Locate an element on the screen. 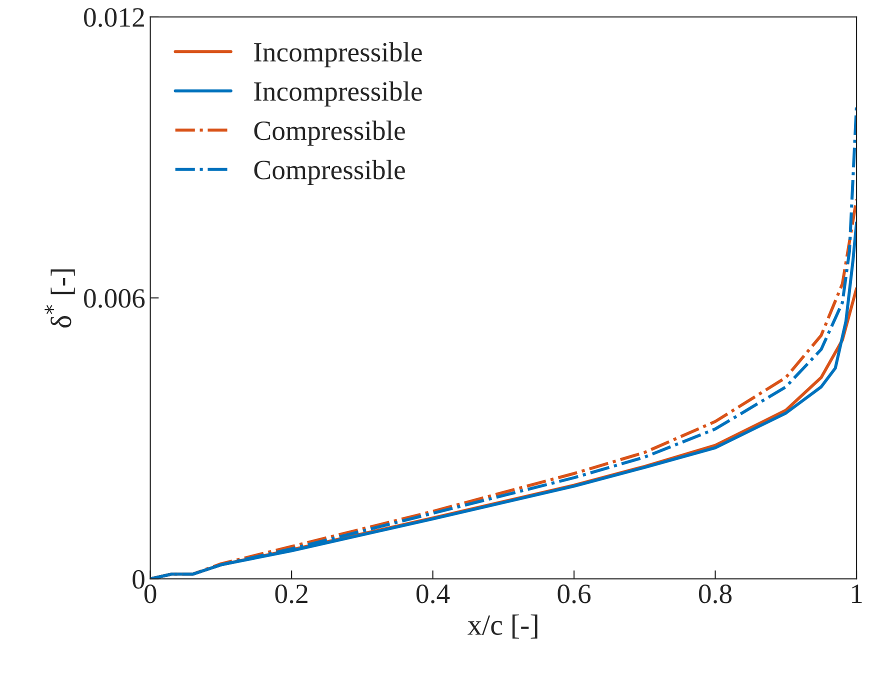 The width and height of the screenshot is (874, 677). x-tick-label: 0.6 is located at coordinates (574, 594).